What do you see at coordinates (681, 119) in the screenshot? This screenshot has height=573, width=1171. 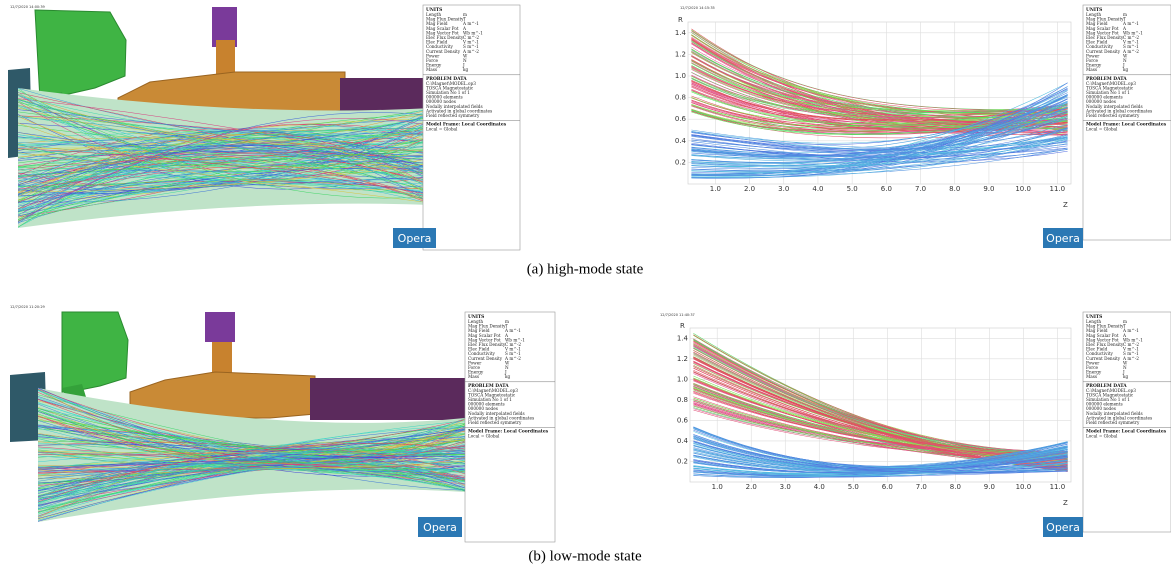 I see `y-tick-label: 0.6` at bounding box center [681, 119].